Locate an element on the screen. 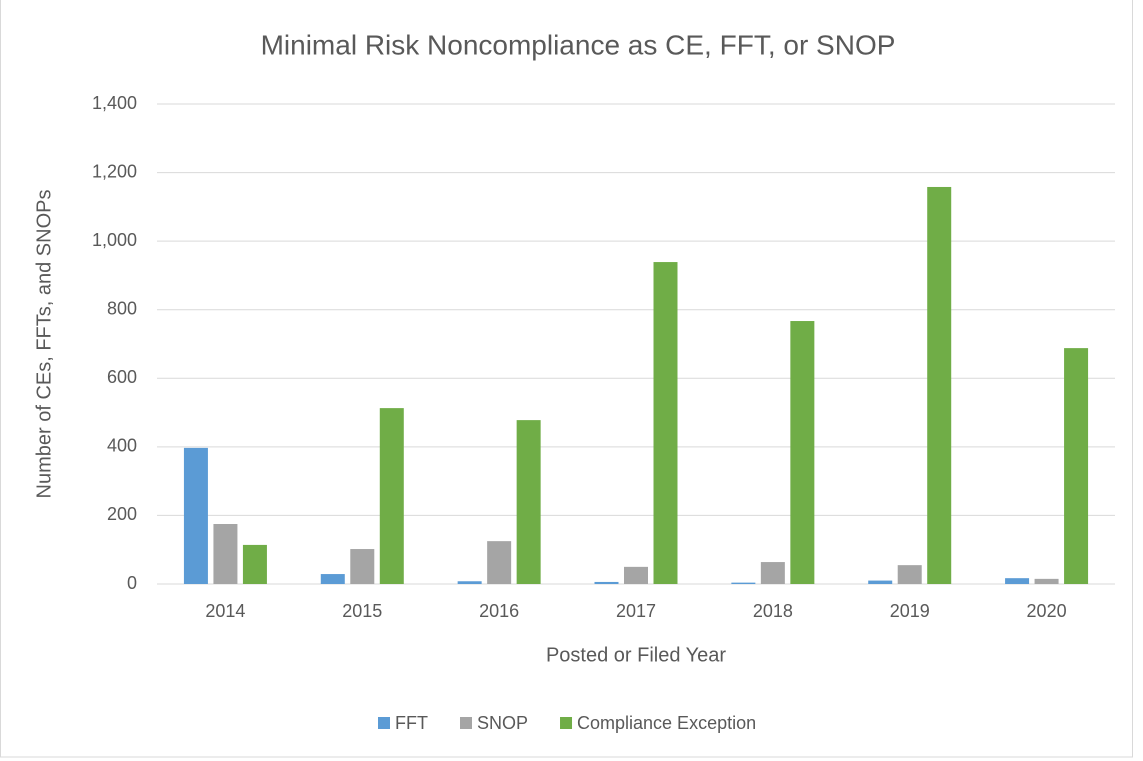 Image resolution: width=1143 pixels, height=761 pixels. y-tick-label: 1,200 is located at coordinates (114, 171).